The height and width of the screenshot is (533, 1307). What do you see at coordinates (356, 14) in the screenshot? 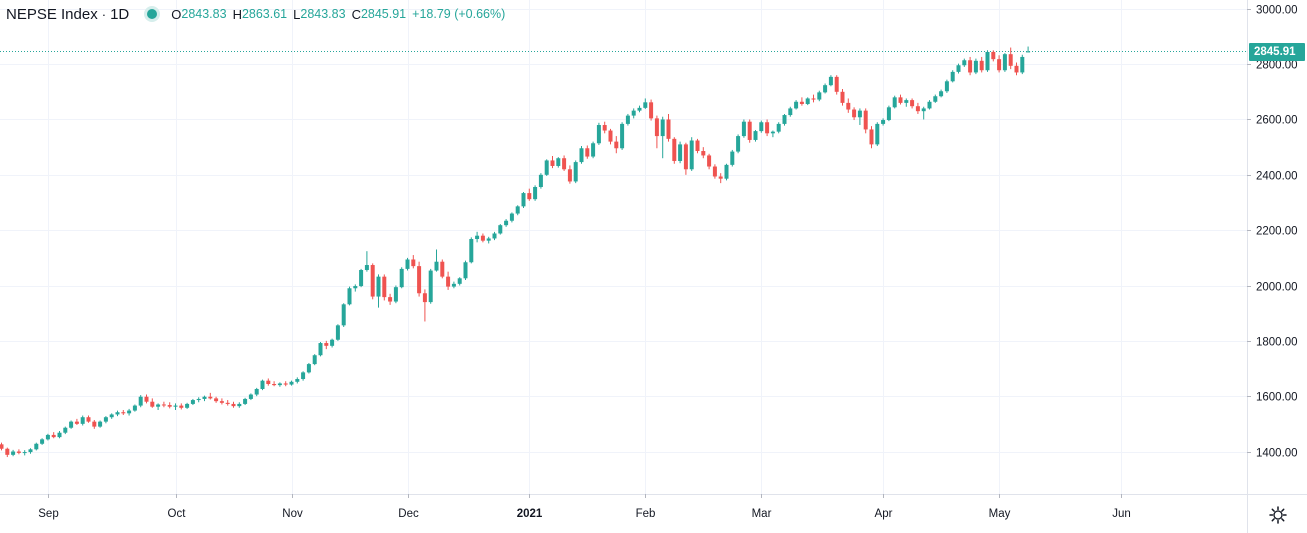
I see `close-label: C` at bounding box center [356, 14].